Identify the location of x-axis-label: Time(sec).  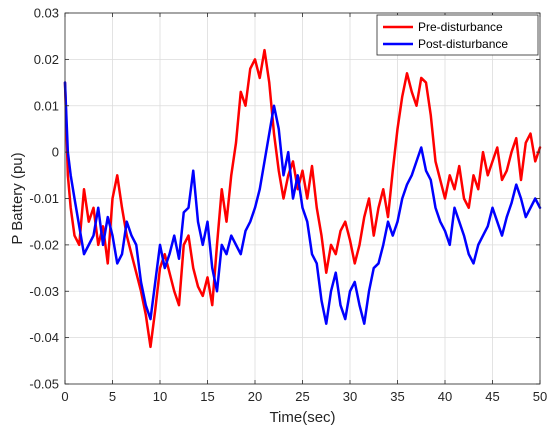
(302, 417).